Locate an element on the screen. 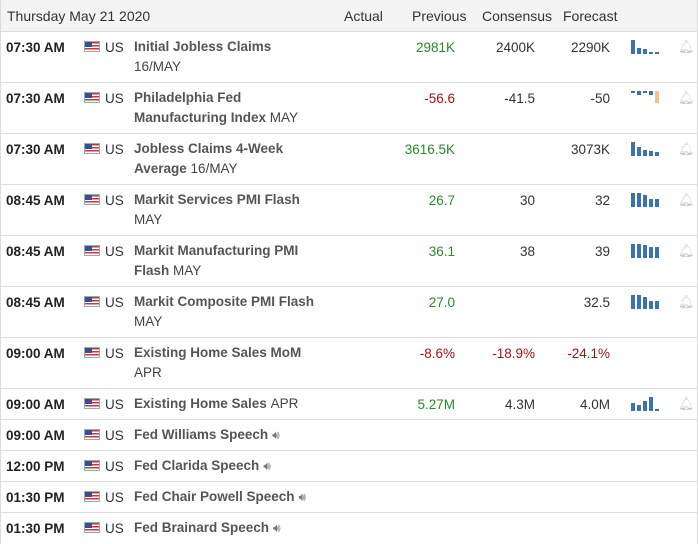  event-name: Initial Jobless Claims 16/MAY is located at coordinates (234, 57).